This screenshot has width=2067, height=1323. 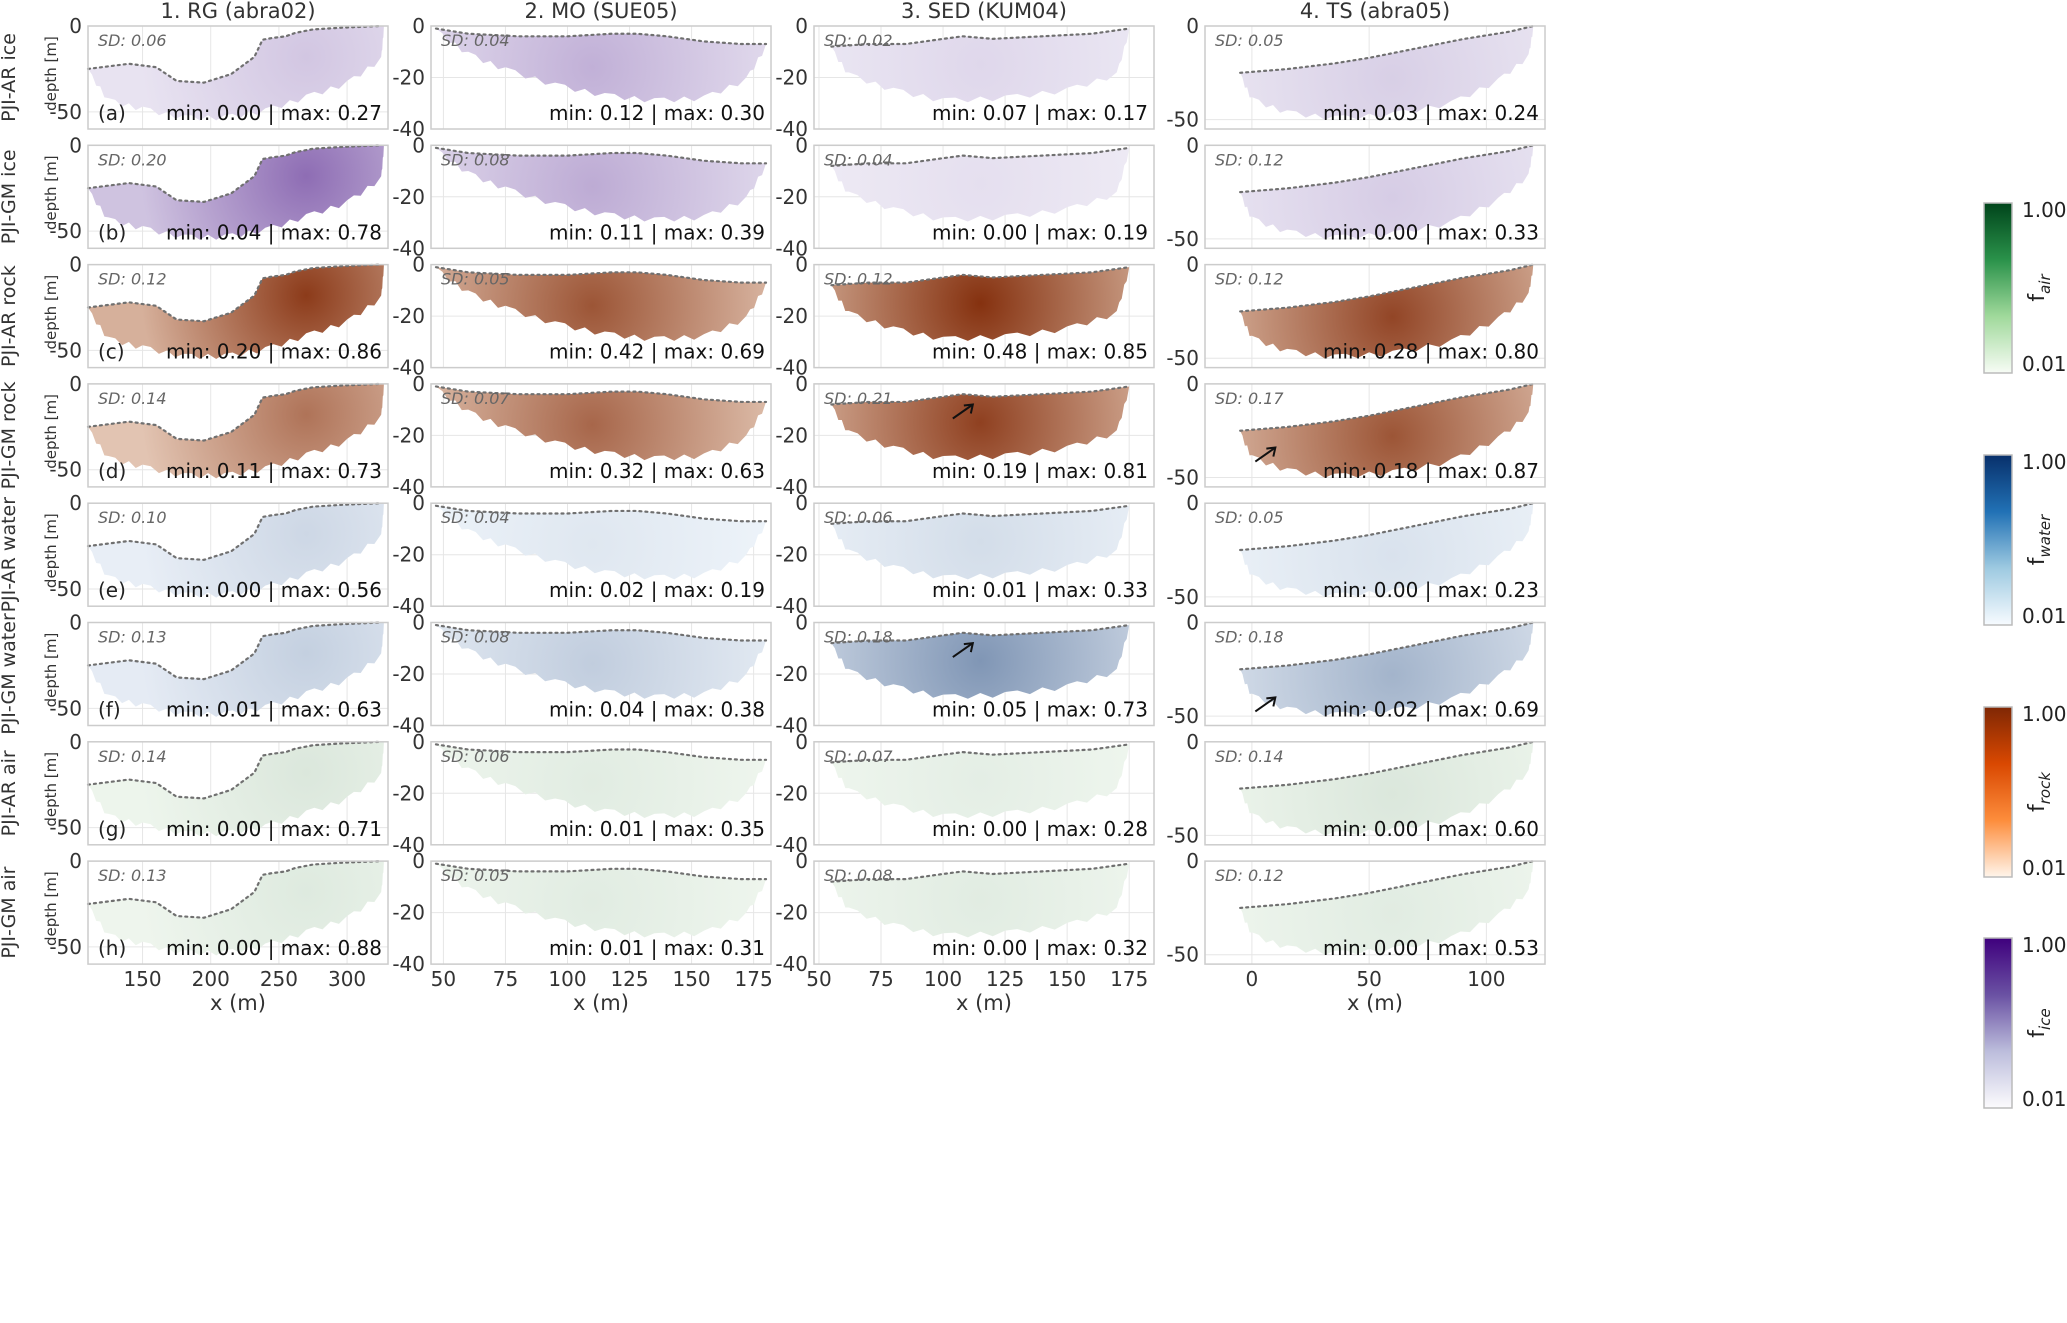 I want to click on sd-label: SD: 0.13, so click(x=132, y=875).